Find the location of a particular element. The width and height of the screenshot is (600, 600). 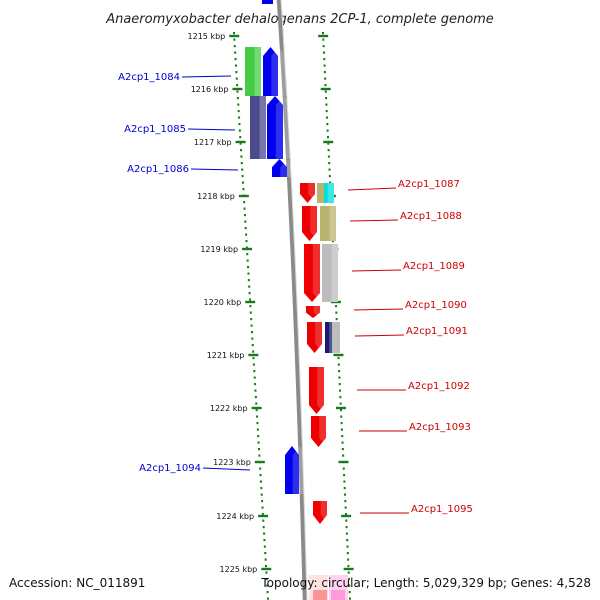

tick-label: 1216 kbp is located at coordinates (210, 89).